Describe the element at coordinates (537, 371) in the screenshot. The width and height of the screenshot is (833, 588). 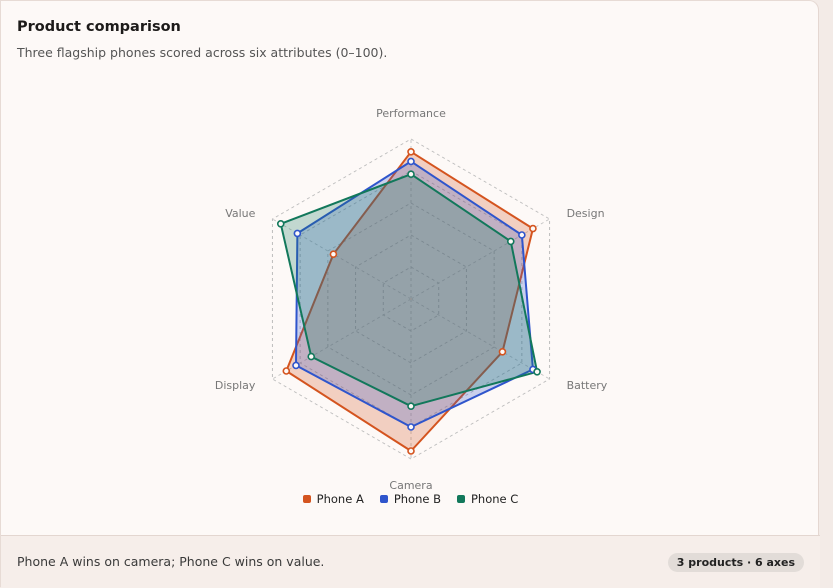
I see `data-point-phone-c-battery` at that location.